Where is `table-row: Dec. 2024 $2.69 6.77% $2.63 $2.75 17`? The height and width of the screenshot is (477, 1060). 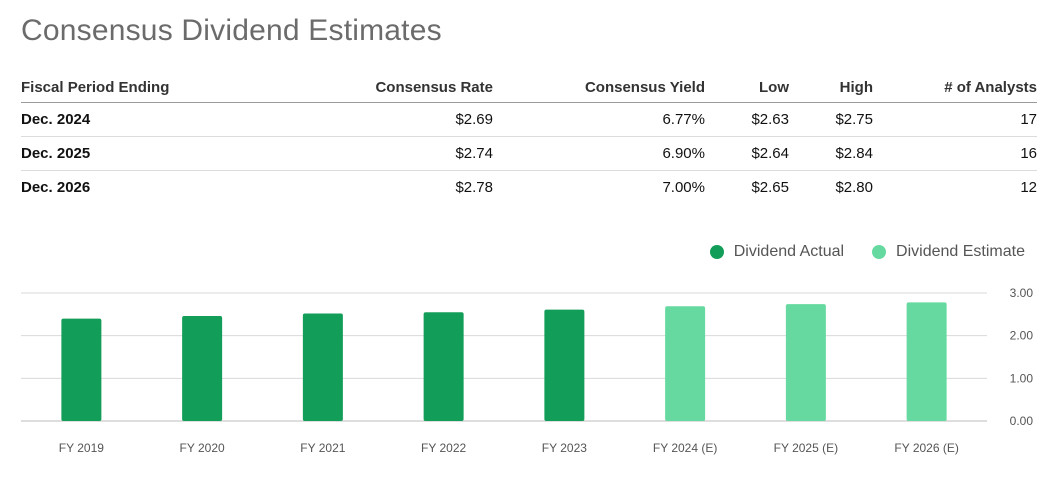 table-row: Dec. 2024 $2.69 6.77% $2.63 $2.75 17 is located at coordinates (529, 119).